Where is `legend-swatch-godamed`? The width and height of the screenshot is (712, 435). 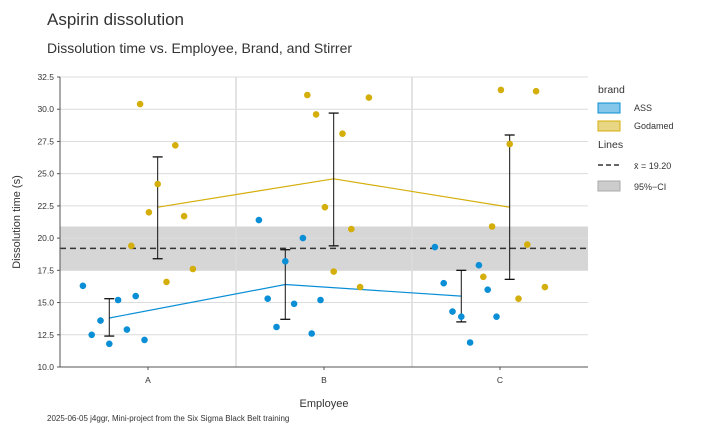 legend-swatch-godamed is located at coordinates (609, 126).